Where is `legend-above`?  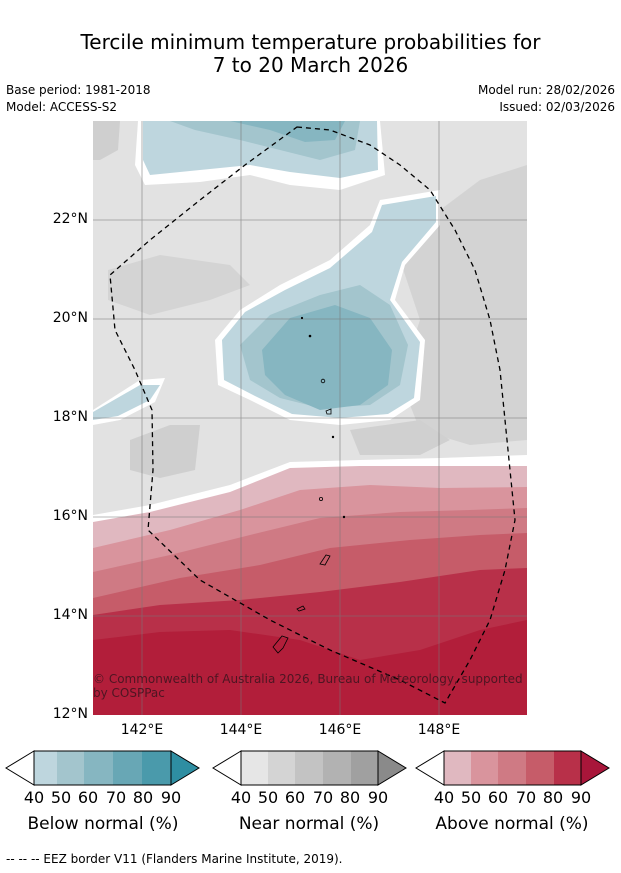
legend-above is located at coordinates (512, 768).